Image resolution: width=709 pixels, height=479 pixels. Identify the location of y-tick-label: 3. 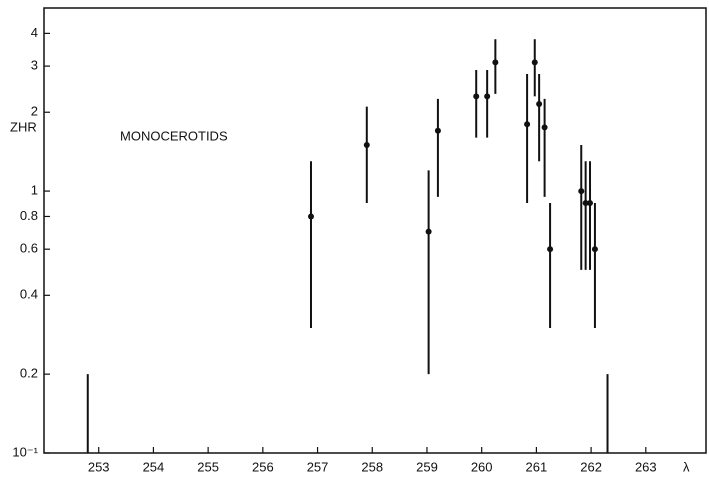
(34, 65).